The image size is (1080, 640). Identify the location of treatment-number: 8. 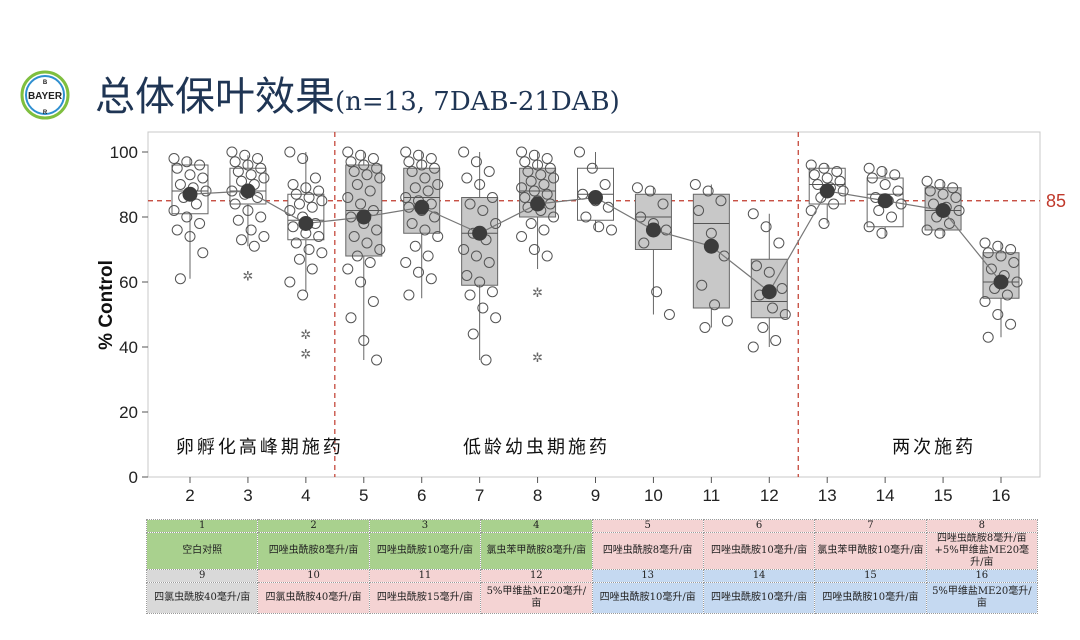
(982, 526).